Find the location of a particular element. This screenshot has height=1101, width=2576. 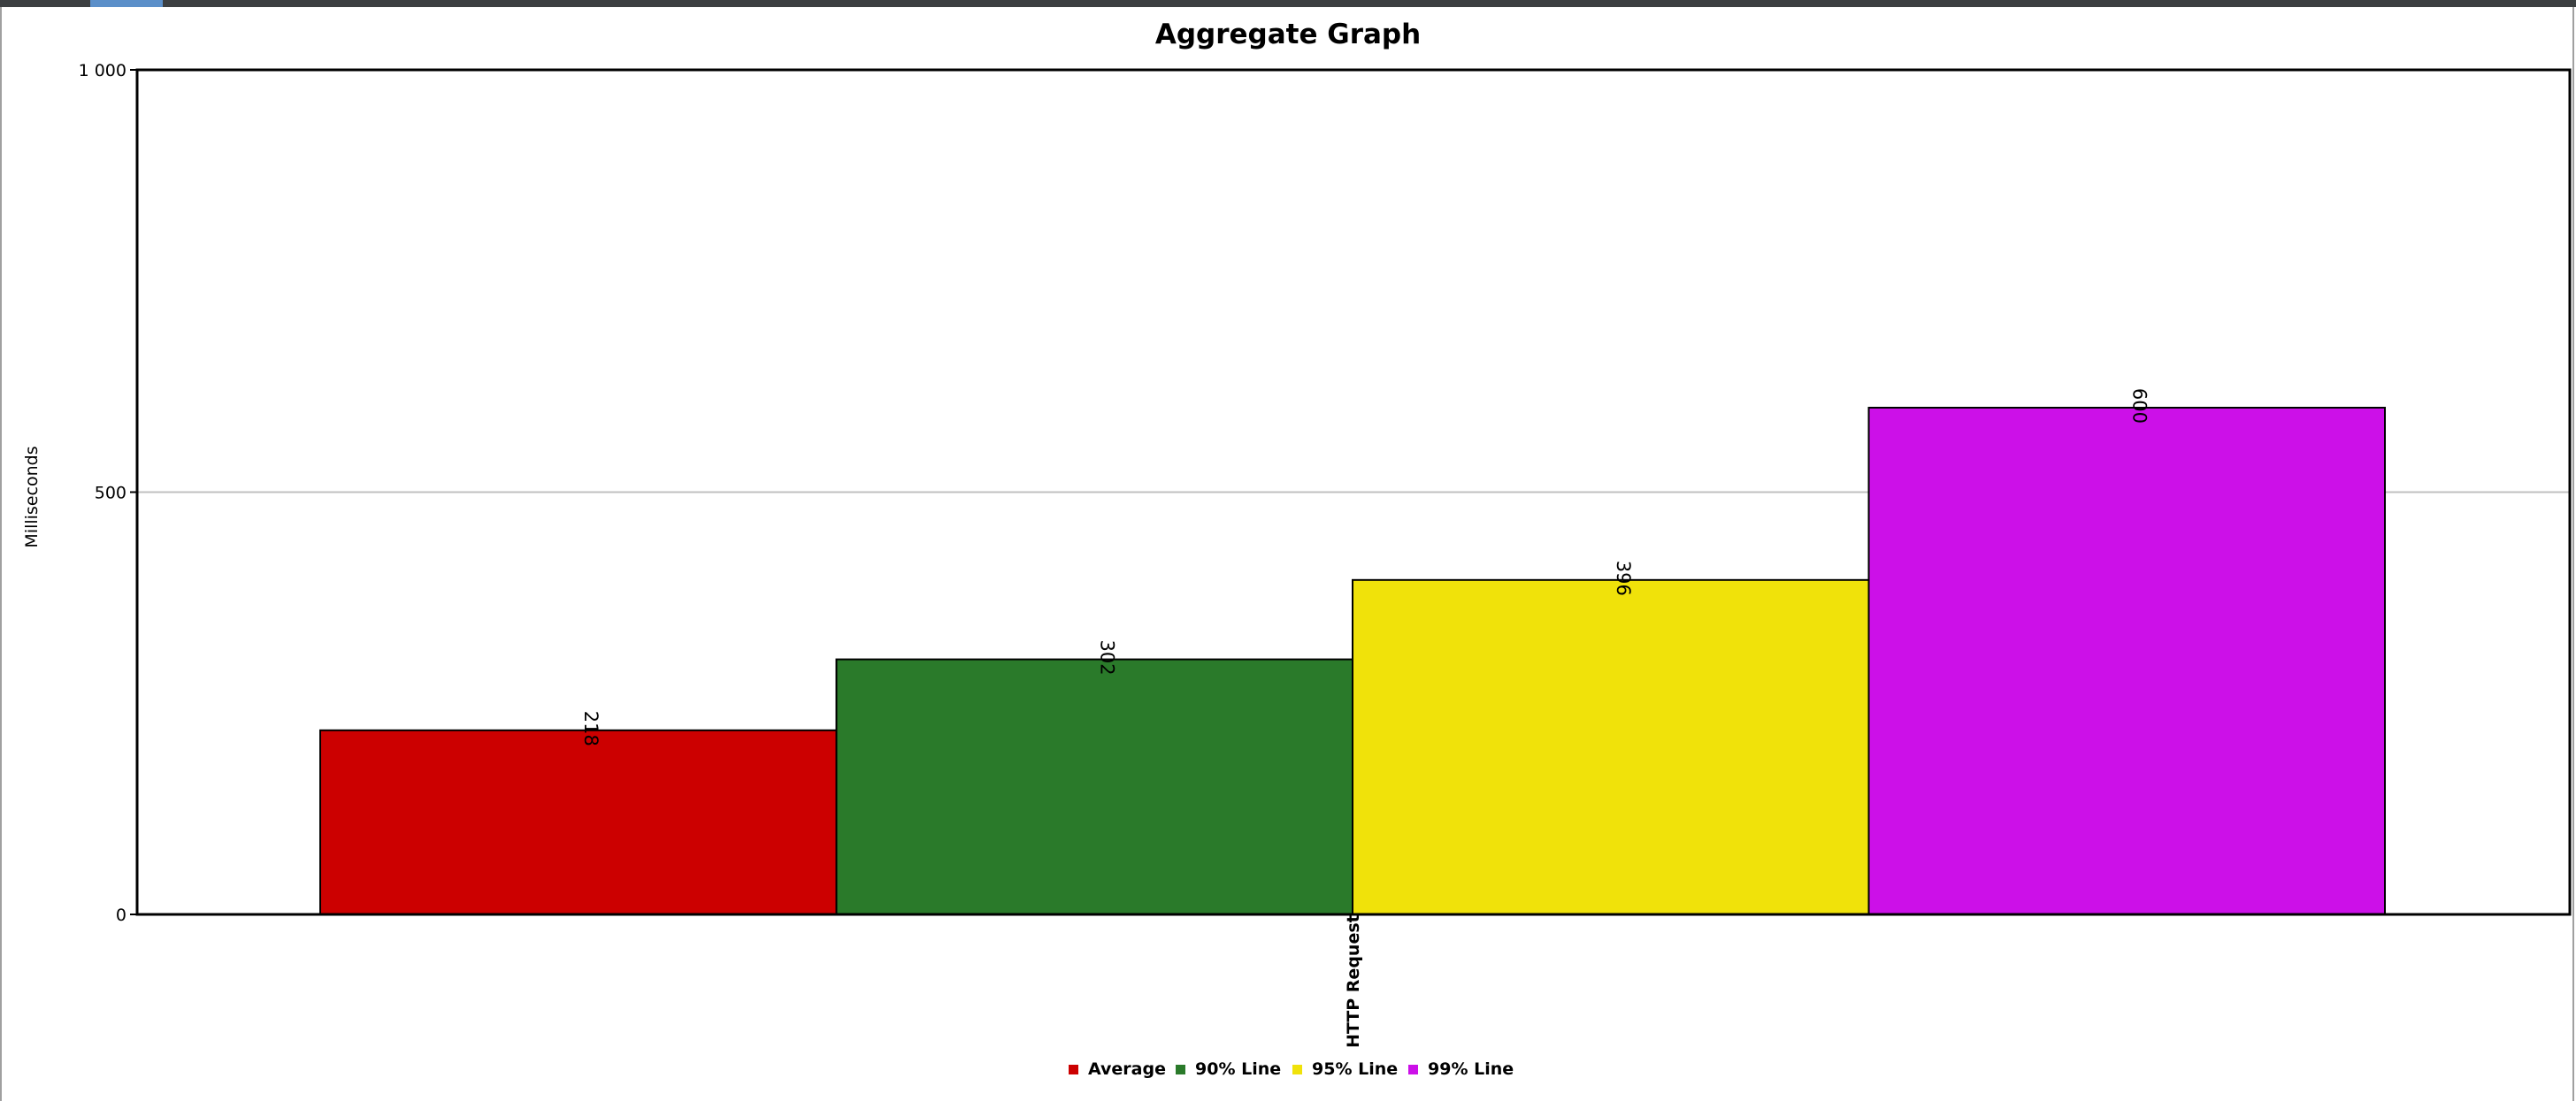

legend-label: 90% Line is located at coordinates (1238, 1069).